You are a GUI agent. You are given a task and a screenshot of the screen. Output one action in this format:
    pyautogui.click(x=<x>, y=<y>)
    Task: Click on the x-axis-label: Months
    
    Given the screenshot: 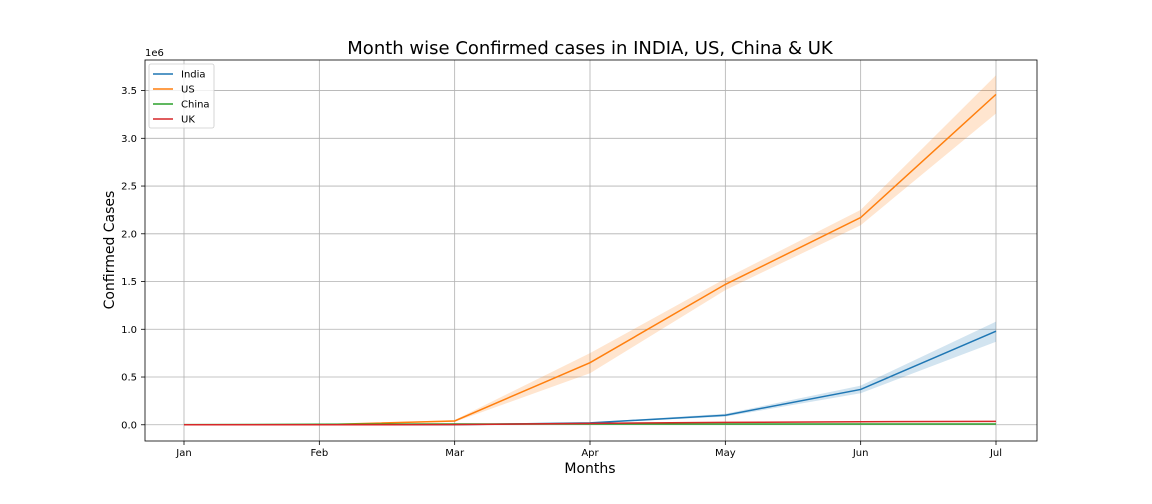 What is the action you would take?
    pyautogui.click(x=589, y=469)
    